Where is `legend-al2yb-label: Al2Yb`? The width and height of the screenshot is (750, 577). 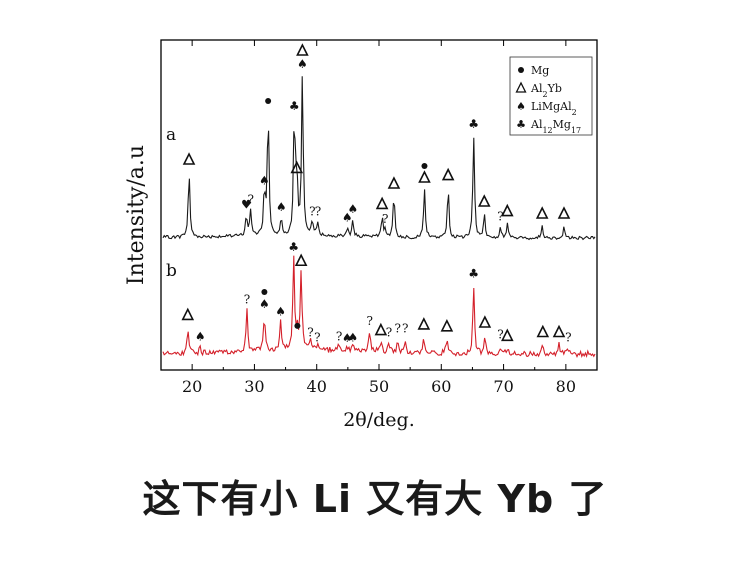
legend-al2yb-label: Al2Yb is located at coordinates (546, 90).